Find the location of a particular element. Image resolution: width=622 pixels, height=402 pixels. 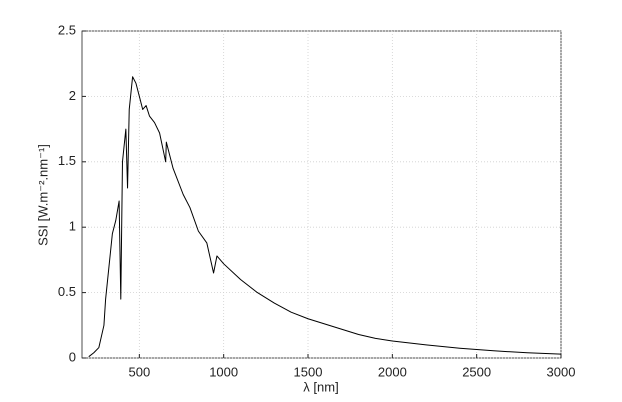

y-tick-label: 0 is located at coordinates (72, 356).